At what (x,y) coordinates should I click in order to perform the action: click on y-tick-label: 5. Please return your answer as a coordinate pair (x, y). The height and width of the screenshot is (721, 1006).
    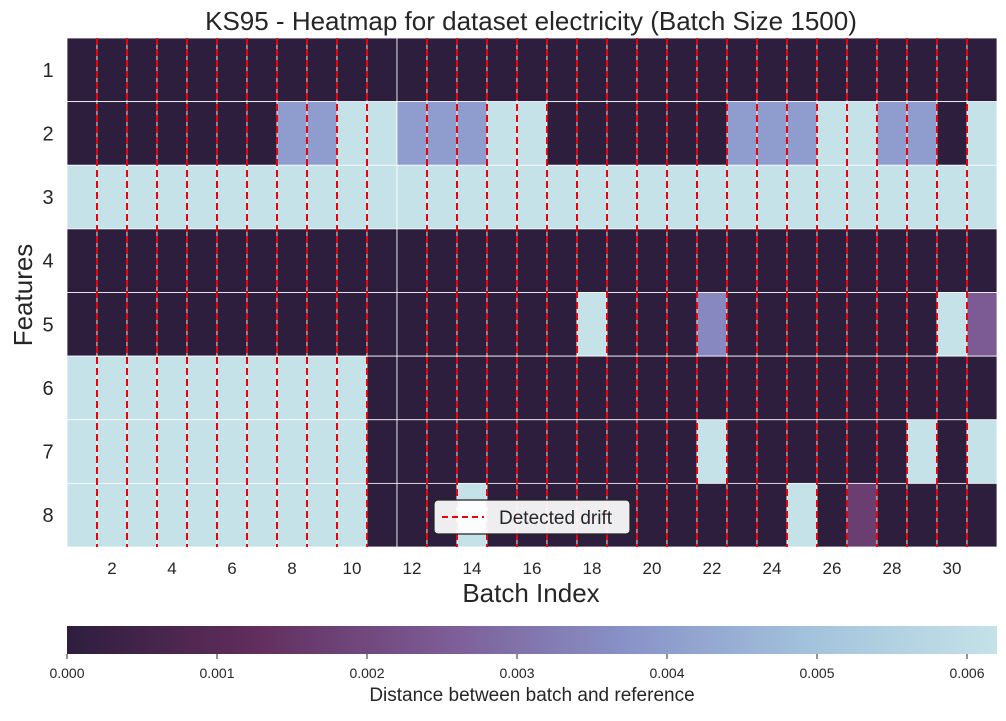
    Looking at the image, I should click on (47, 325).